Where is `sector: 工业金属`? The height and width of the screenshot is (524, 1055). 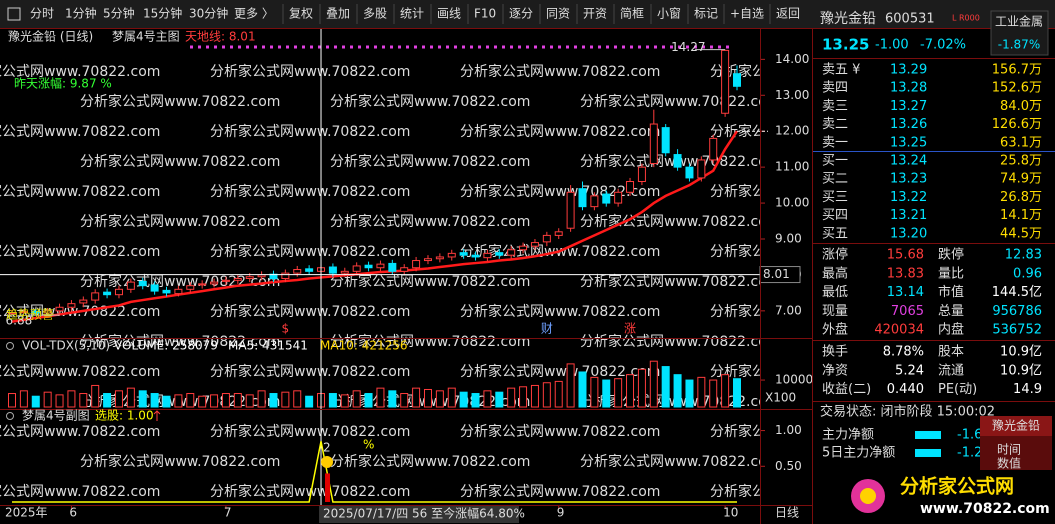
sector: 工业金属 is located at coordinates (1019, 21).